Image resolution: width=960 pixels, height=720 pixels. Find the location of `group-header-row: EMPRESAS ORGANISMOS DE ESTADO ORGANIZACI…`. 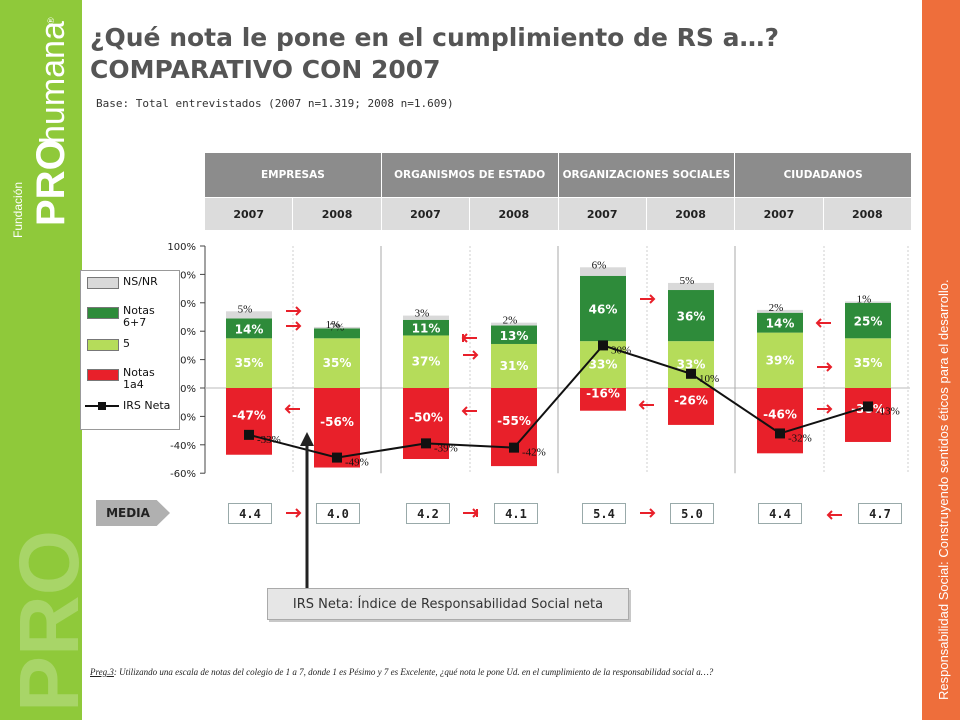

group-header-row: EMPRESAS ORGANISMOS DE ESTADO ORGANIZACI… is located at coordinates (558, 175).